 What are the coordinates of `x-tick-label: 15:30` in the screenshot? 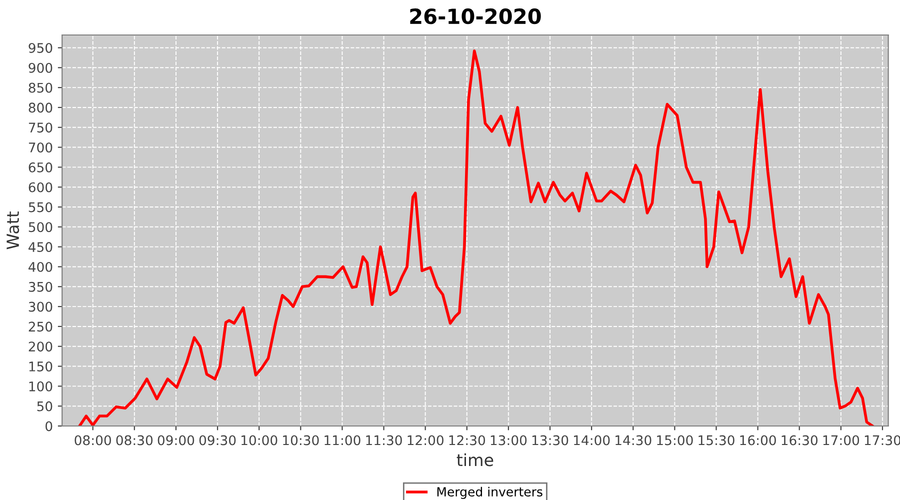 It's located at (716, 440).